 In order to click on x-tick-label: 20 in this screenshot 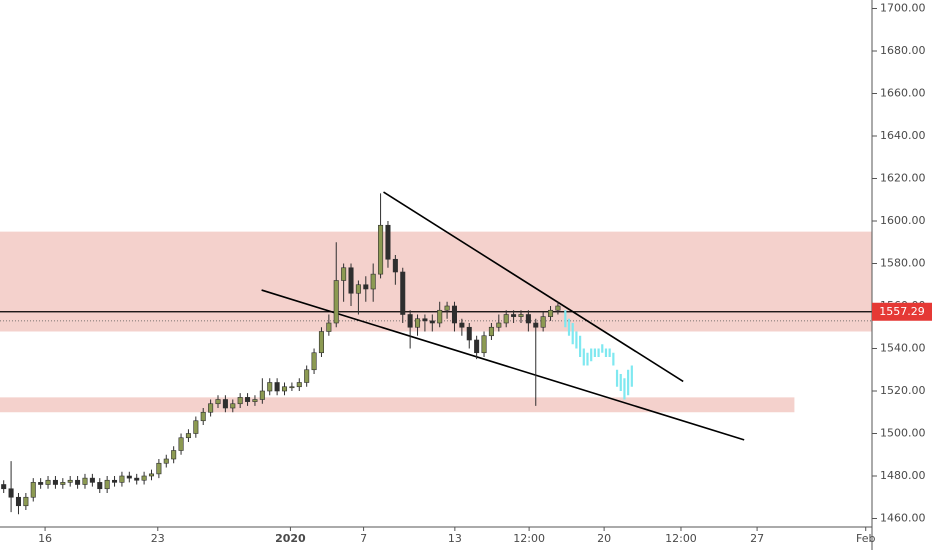, I will do `click(604, 538)`.